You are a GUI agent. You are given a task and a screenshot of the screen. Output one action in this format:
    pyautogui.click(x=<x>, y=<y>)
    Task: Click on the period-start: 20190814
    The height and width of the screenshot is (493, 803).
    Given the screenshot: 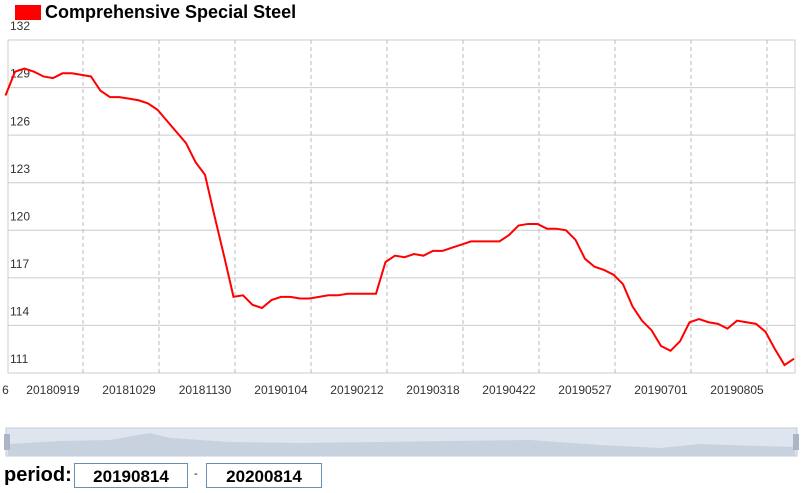 What is the action you would take?
    pyautogui.click(x=131, y=475)
    